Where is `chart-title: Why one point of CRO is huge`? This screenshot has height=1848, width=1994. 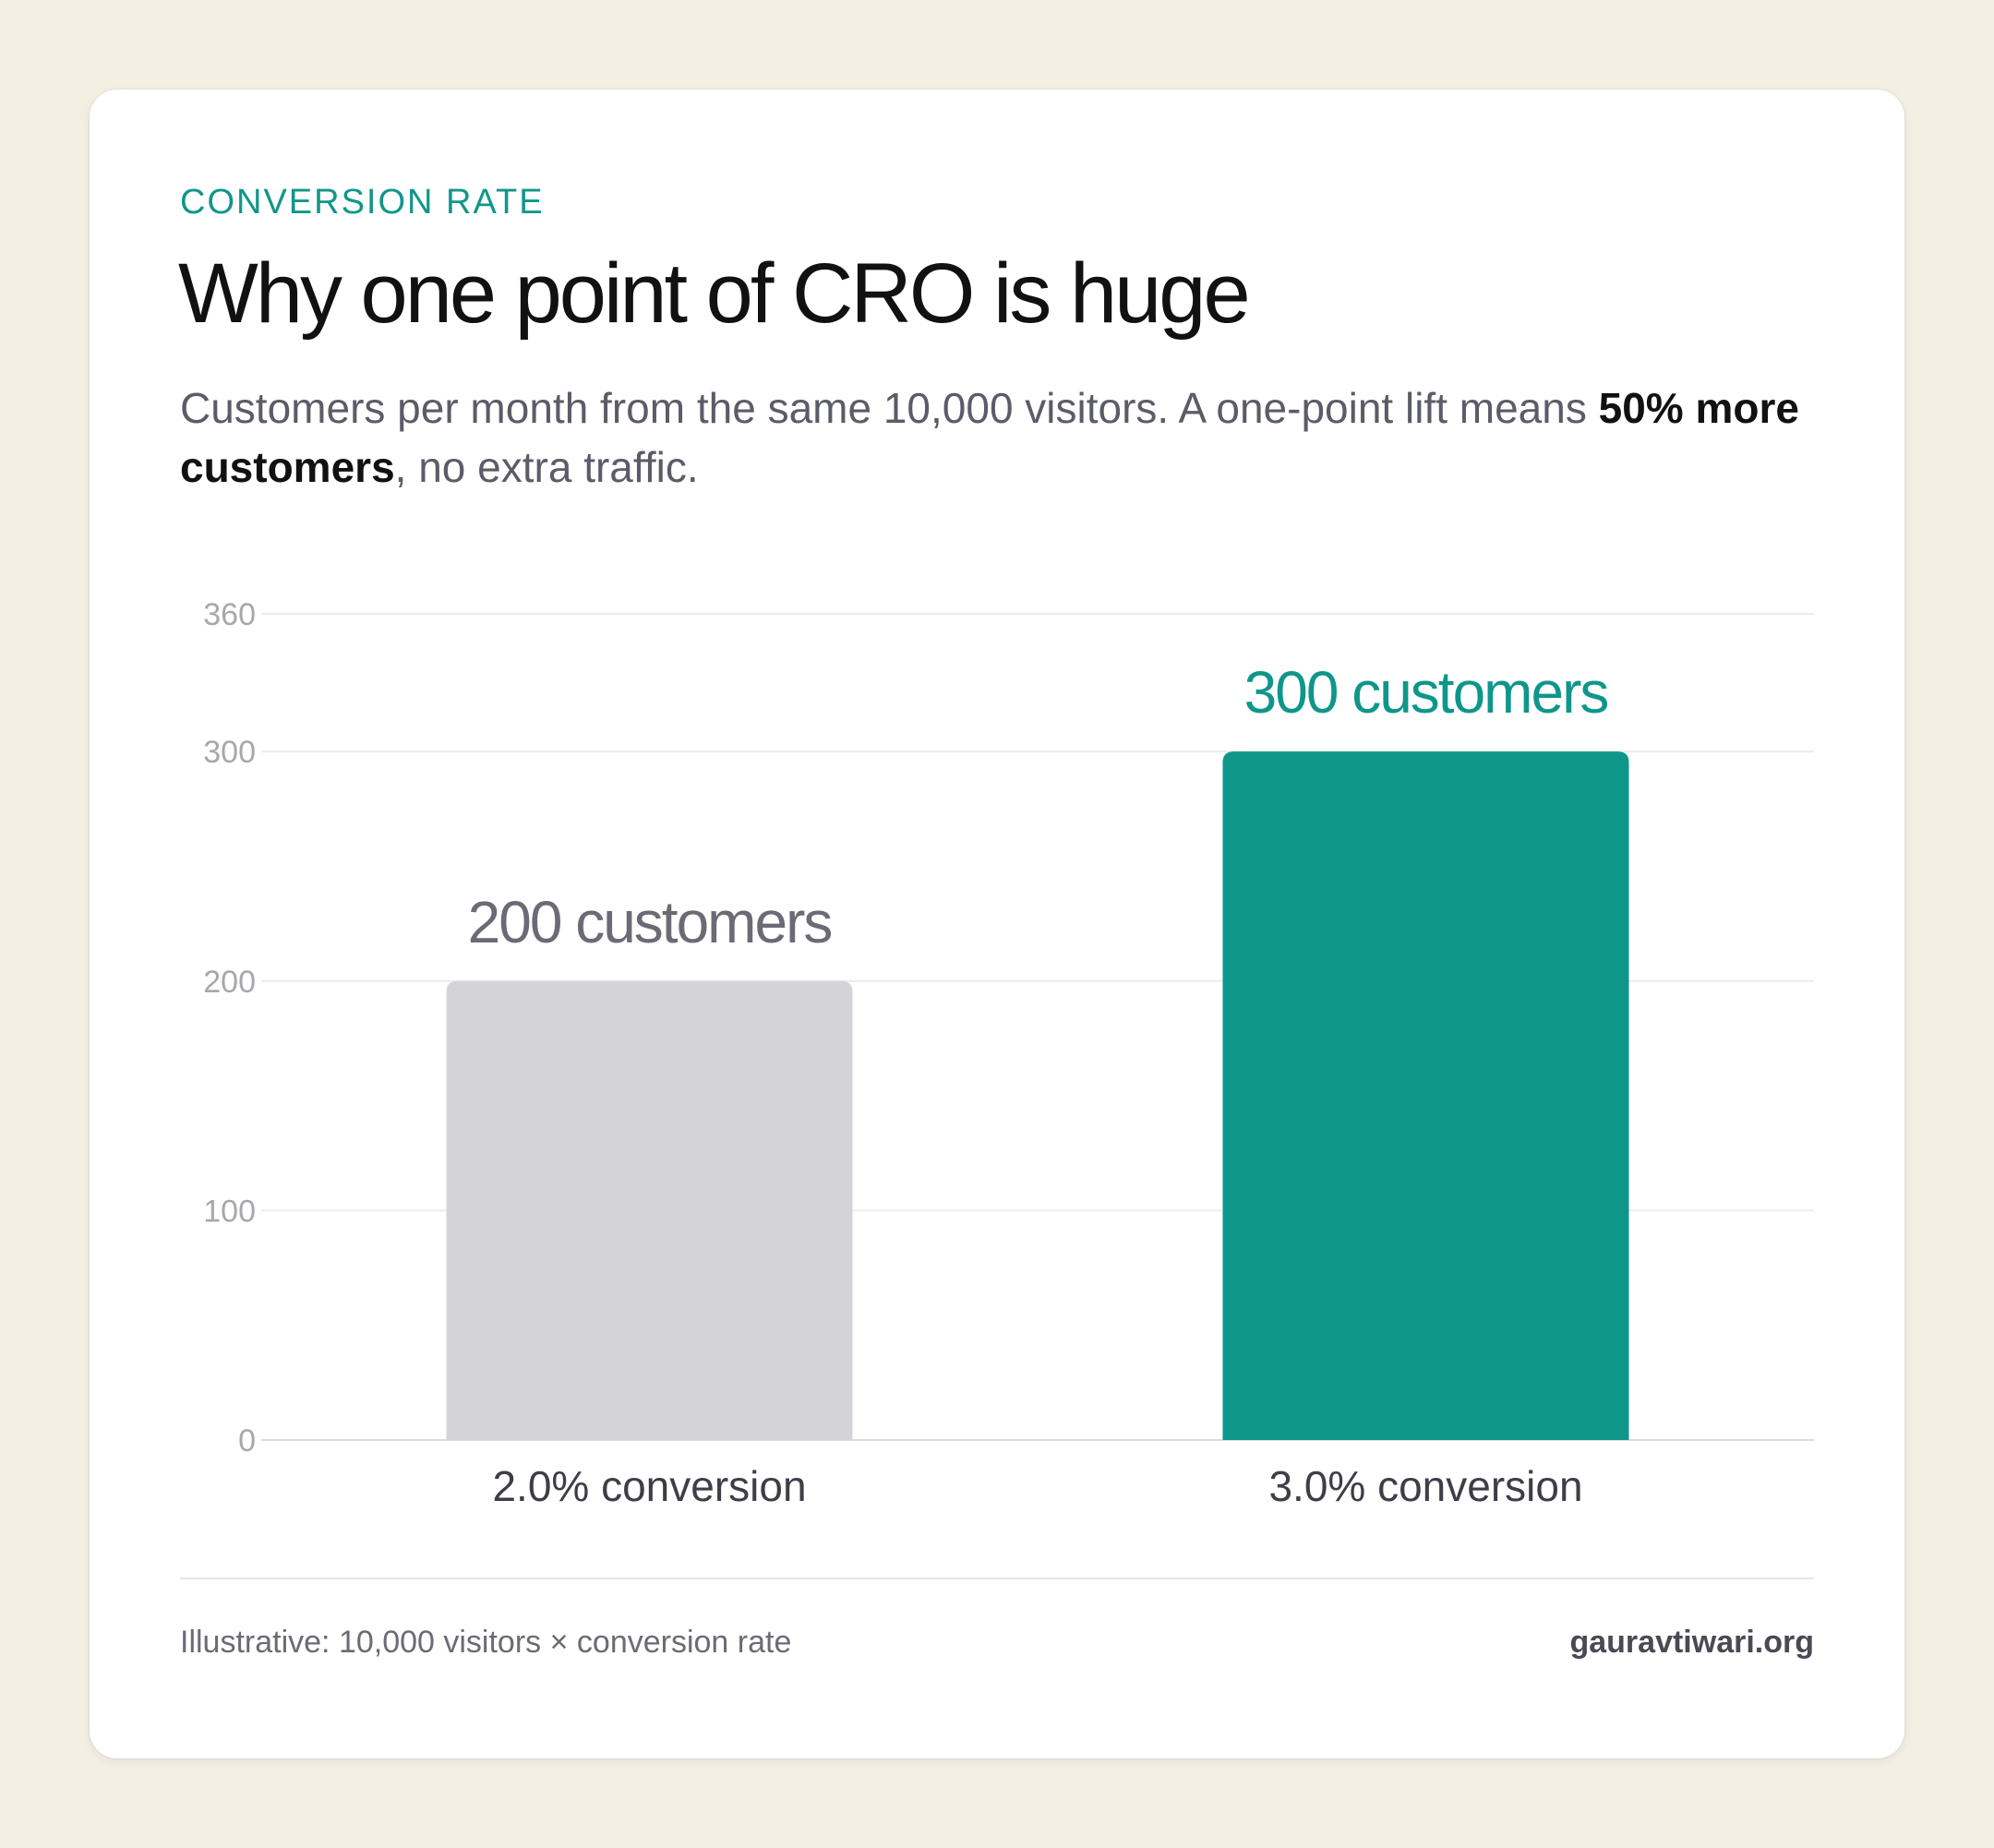
chart-title: Why one point of CRO is huge is located at coordinates (715, 293).